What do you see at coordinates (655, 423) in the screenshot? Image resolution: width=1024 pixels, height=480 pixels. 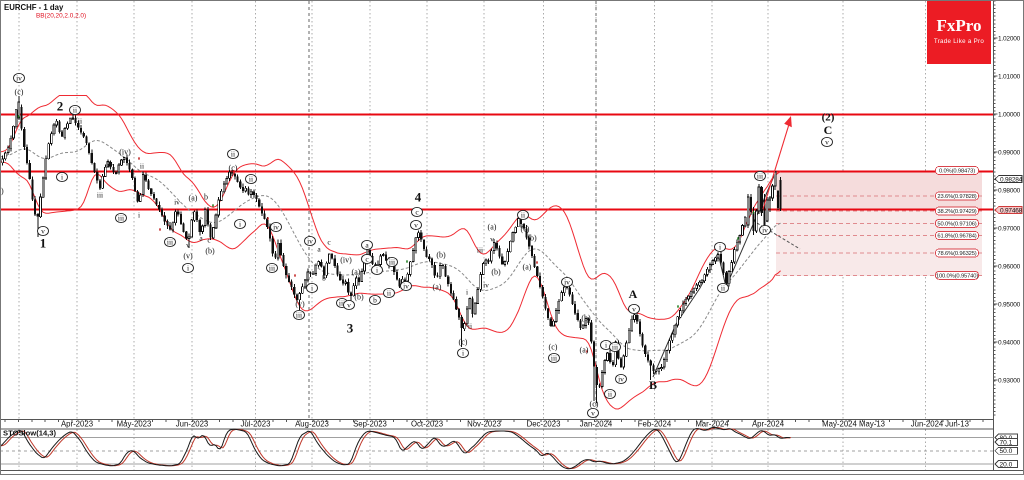 I see `svg-text: Feb-2024` at bounding box center [655, 423].